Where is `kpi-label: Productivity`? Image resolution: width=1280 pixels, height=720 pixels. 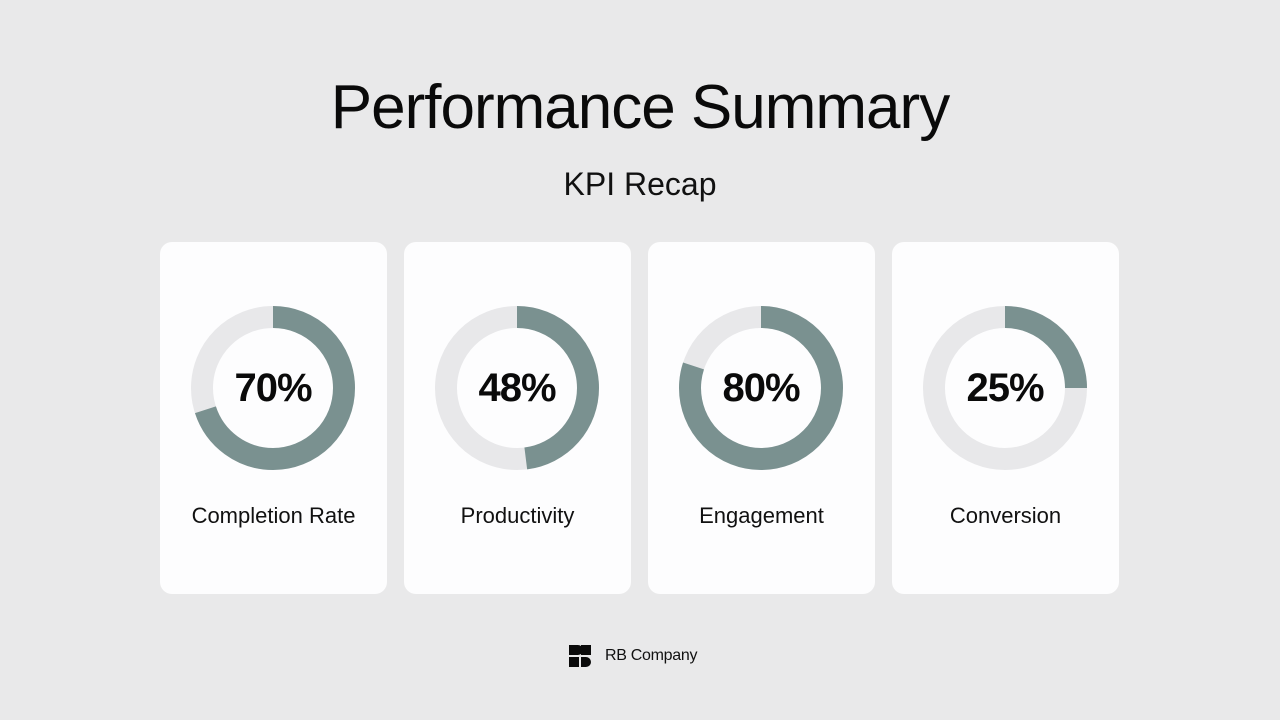 kpi-label: Productivity is located at coordinates (517, 515).